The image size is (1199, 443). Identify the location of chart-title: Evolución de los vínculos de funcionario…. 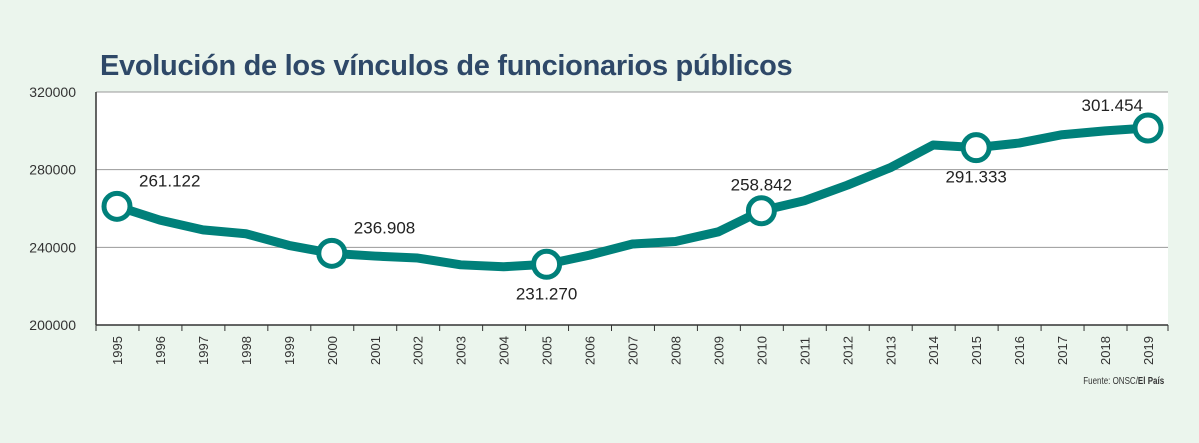
(446, 66).